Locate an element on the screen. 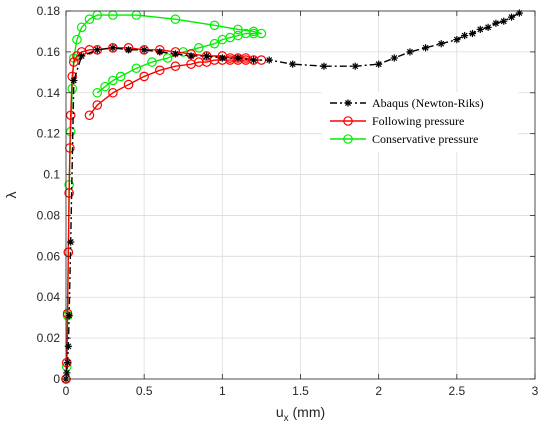  y-axis-label: λ is located at coordinates (11, 195).